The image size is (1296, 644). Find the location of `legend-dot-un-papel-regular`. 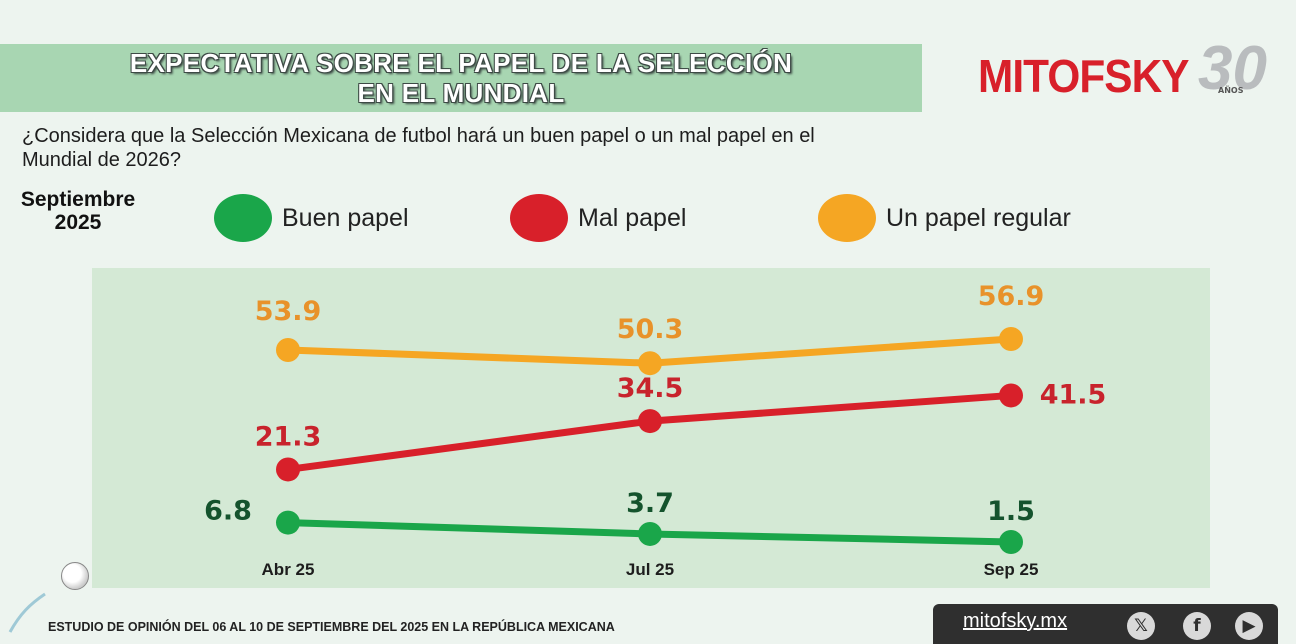

legend-dot-un-papel-regular is located at coordinates (847, 218).